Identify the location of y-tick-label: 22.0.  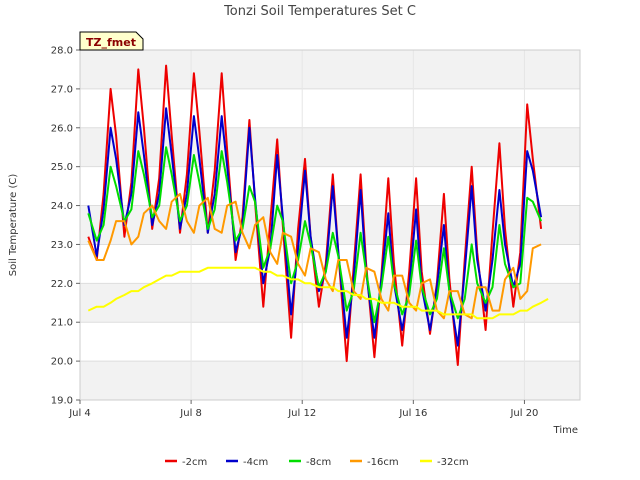
(62, 284).